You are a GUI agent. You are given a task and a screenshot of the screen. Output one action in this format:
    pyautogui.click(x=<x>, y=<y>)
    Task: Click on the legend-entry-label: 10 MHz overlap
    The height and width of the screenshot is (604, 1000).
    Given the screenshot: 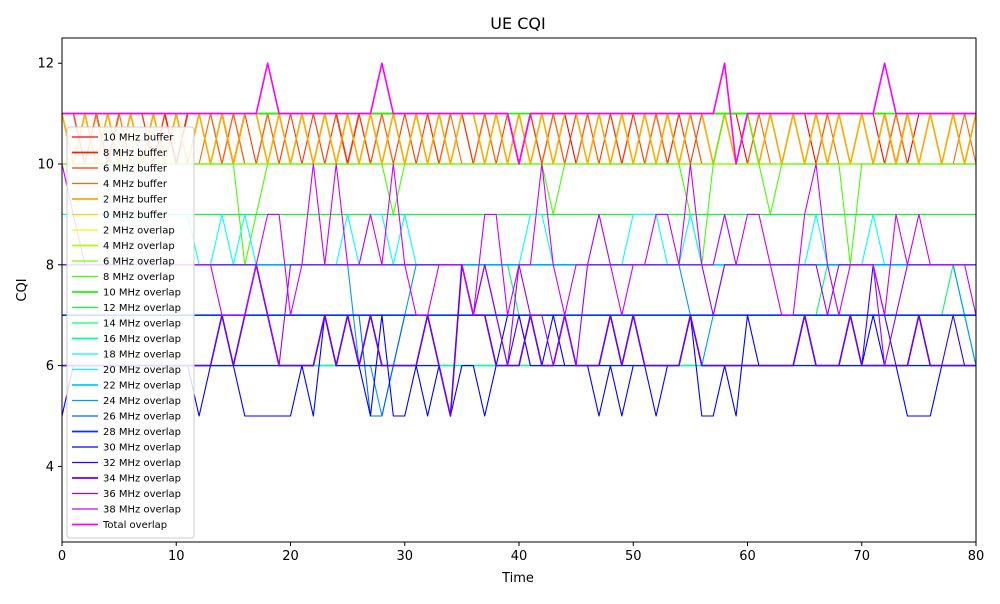 What is the action you would take?
    pyautogui.click(x=142, y=293)
    